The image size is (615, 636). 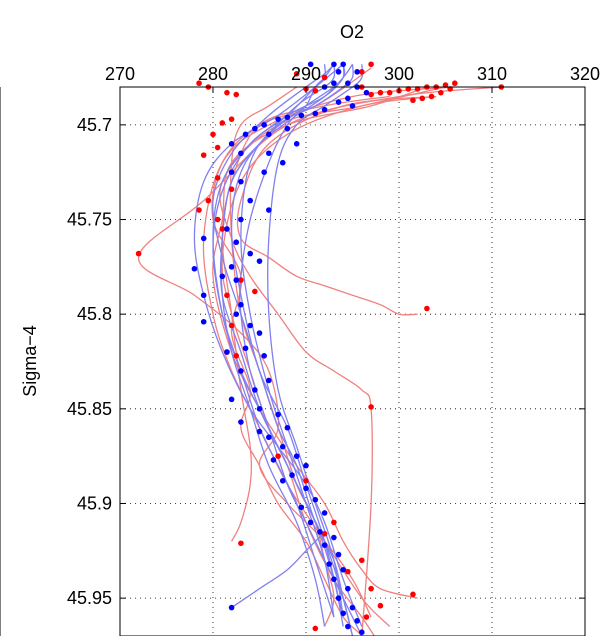 What do you see at coordinates (213, 74) in the screenshot?
I see `x-tick-label: 280` at bounding box center [213, 74].